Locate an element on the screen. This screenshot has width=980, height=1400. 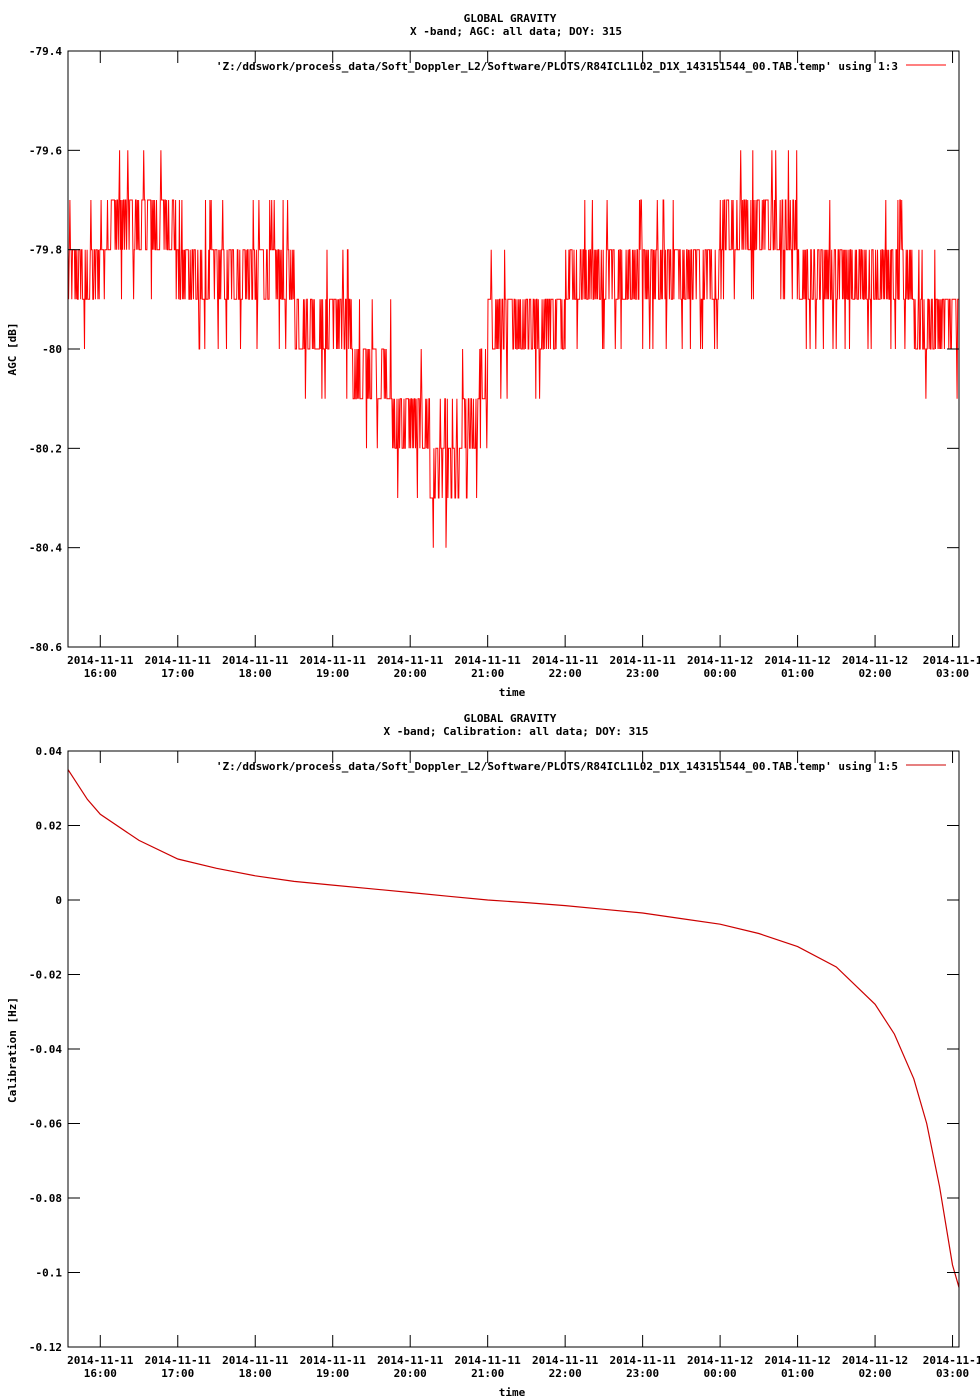
y-tick-label: -79.6 is located at coordinates (45, 150).